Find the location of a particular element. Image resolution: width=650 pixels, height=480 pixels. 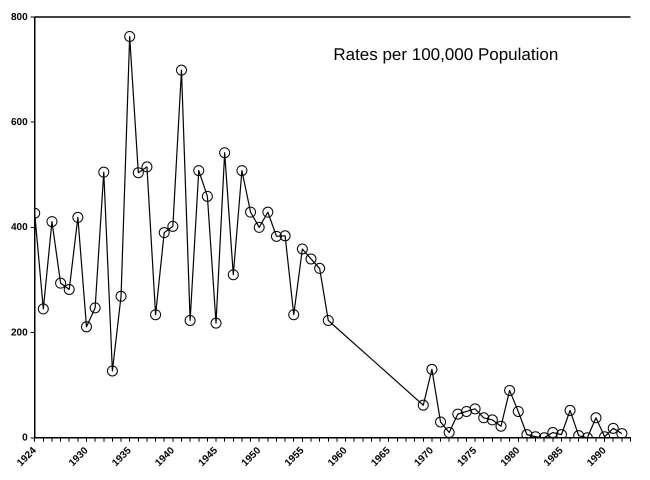

y-tick-label: 0 is located at coordinates (25, 438).